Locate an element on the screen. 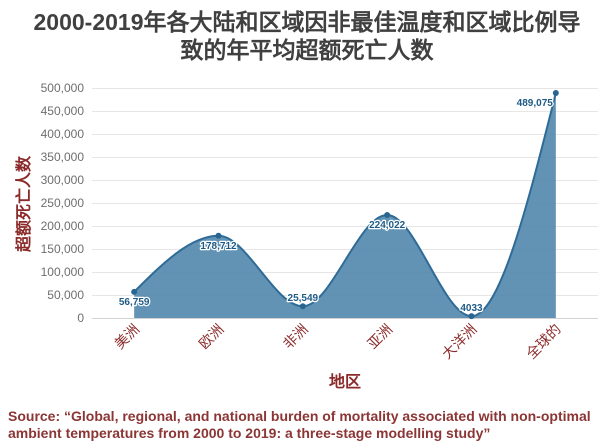  y-tick-label: 400,000 is located at coordinates (63, 134).